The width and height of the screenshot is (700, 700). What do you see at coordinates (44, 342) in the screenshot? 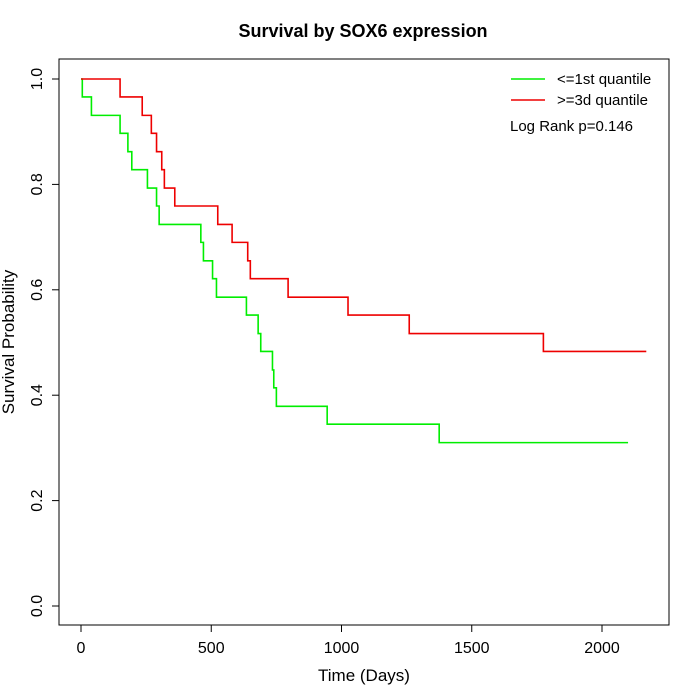
I see `y-axis: 0.0 0.2 0.4 0.6 0.8 1.0` at bounding box center [44, 342].